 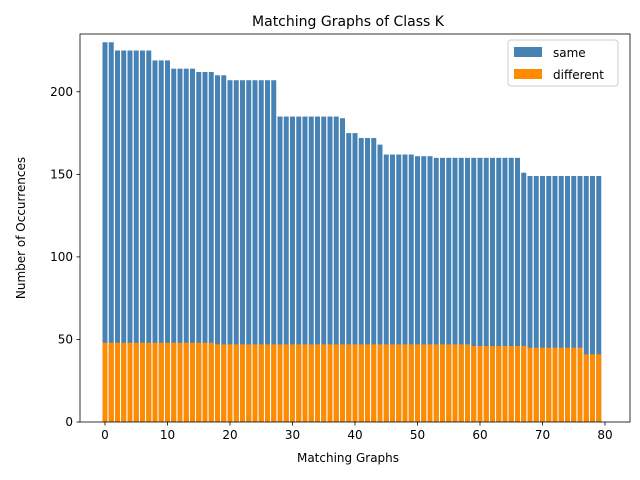 What do you see at coordinates (604, 435) in the screenshot?
I see `x-tick-label-80: 80` at bounding box center [604, 435].